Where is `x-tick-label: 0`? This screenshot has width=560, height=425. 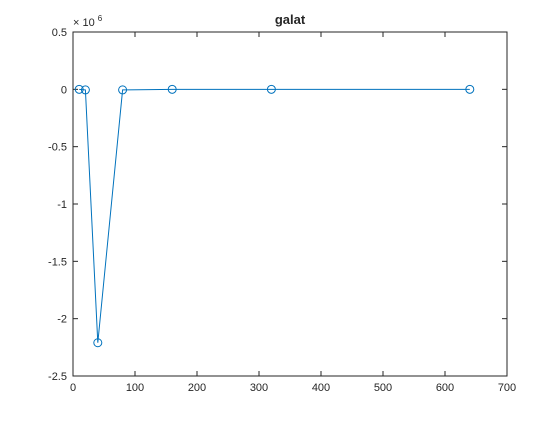
x-tick-label: 0 is located at coordinates (73, 388).